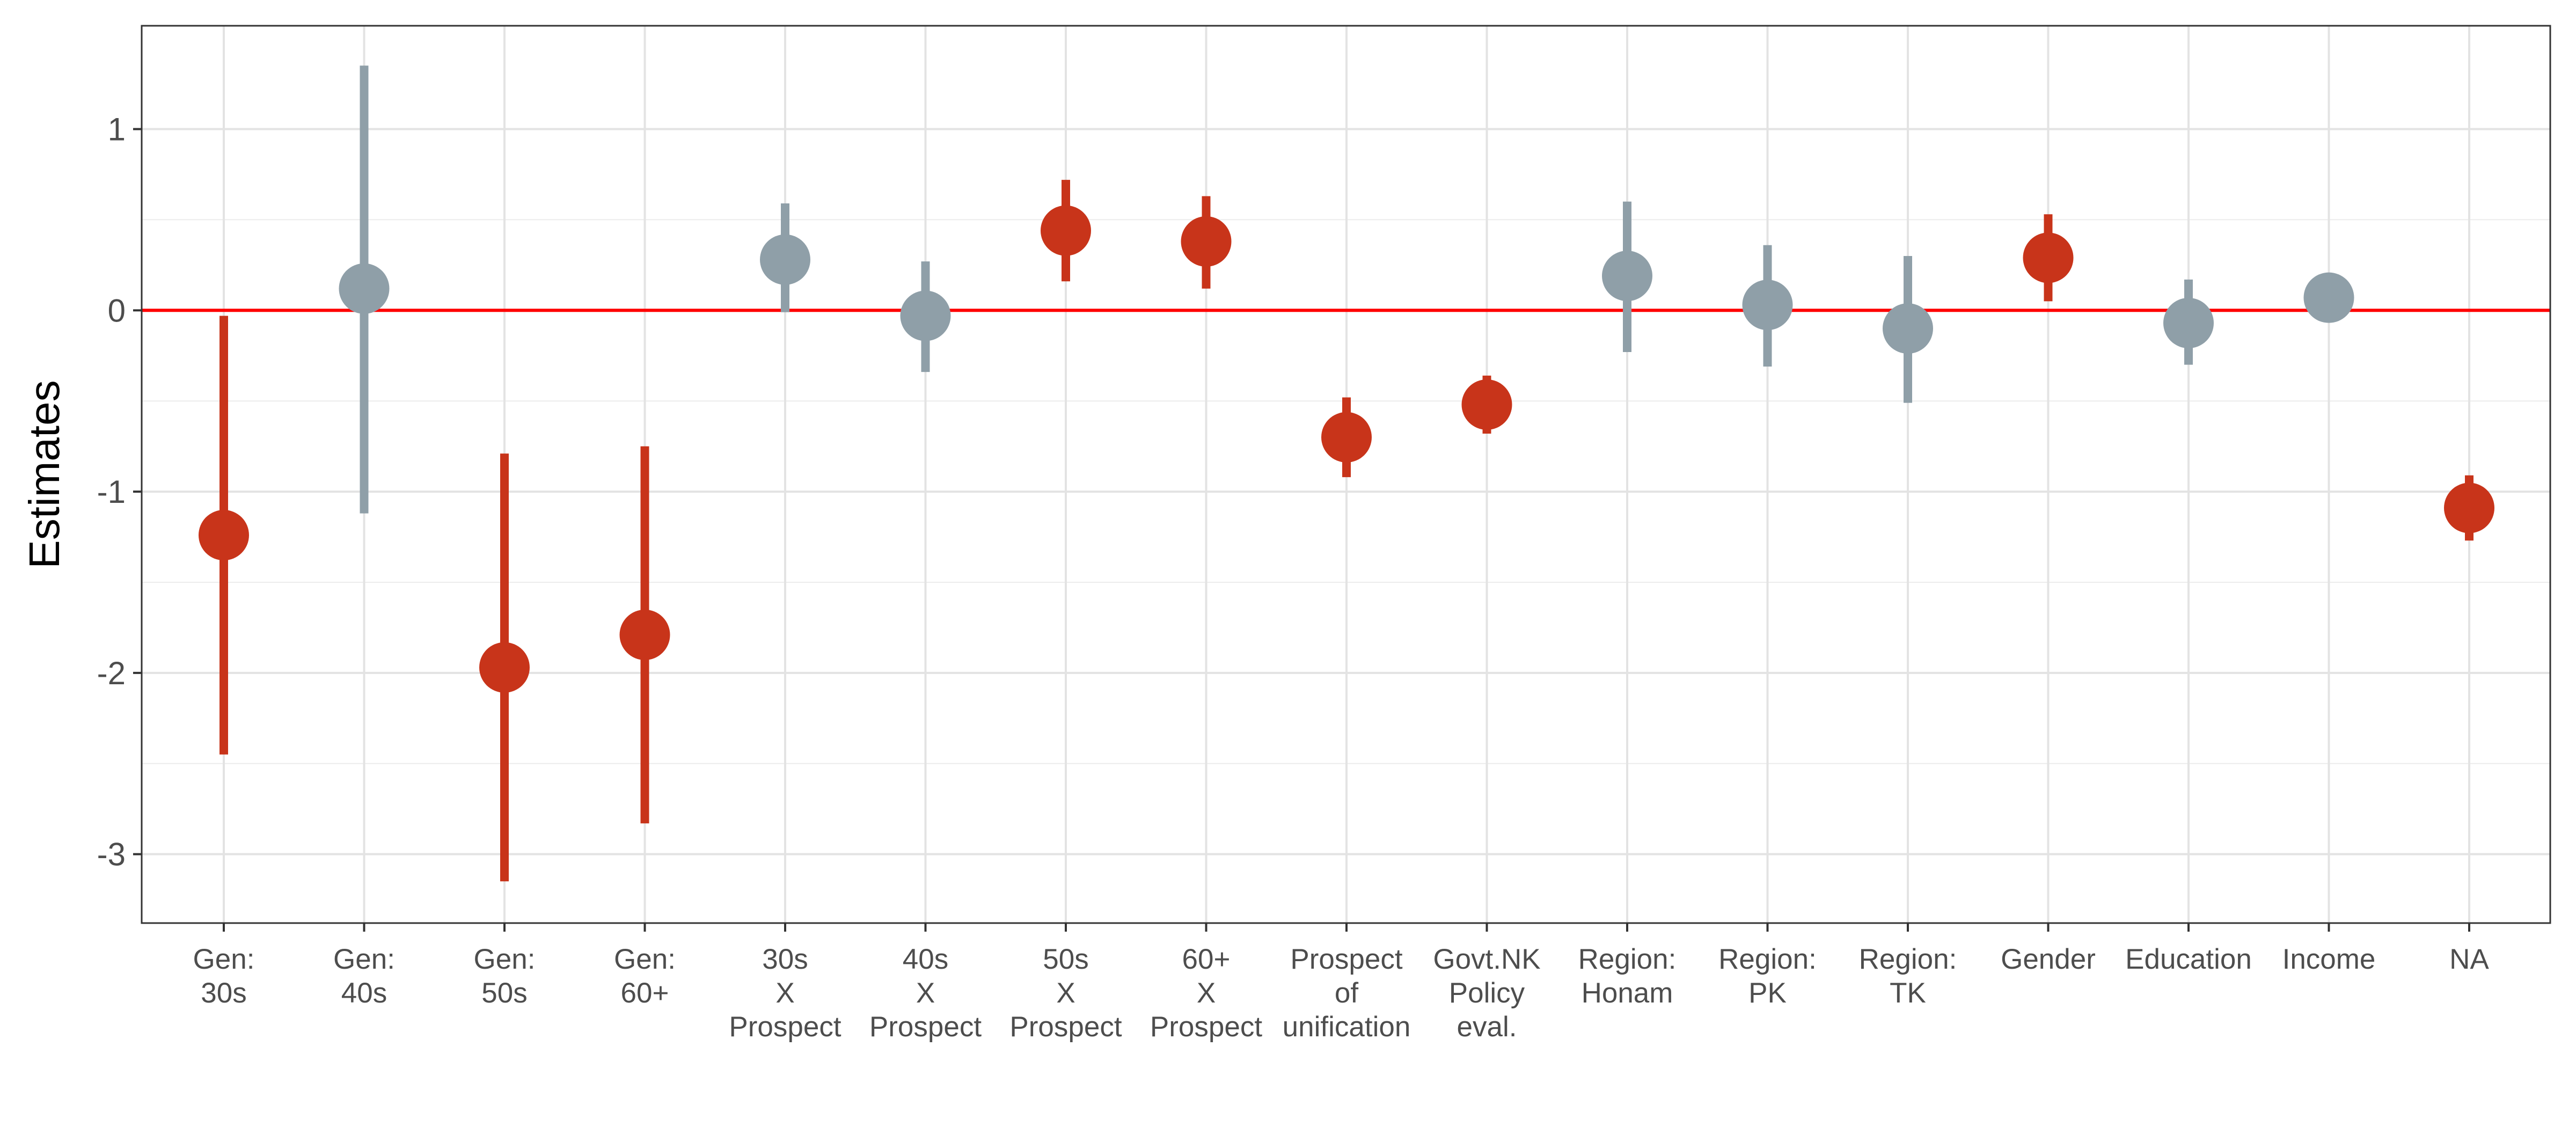  I want to click on x-tick-label-line: Honam, so click(1627, 993).